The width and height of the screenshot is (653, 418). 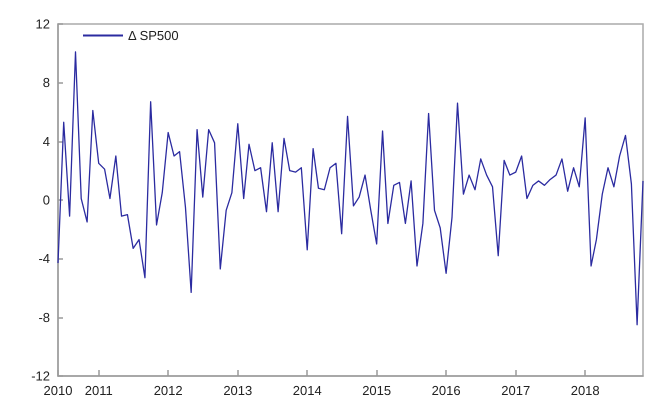 I want to click on x-tick-label: 2015, so click(x=377, y=390).